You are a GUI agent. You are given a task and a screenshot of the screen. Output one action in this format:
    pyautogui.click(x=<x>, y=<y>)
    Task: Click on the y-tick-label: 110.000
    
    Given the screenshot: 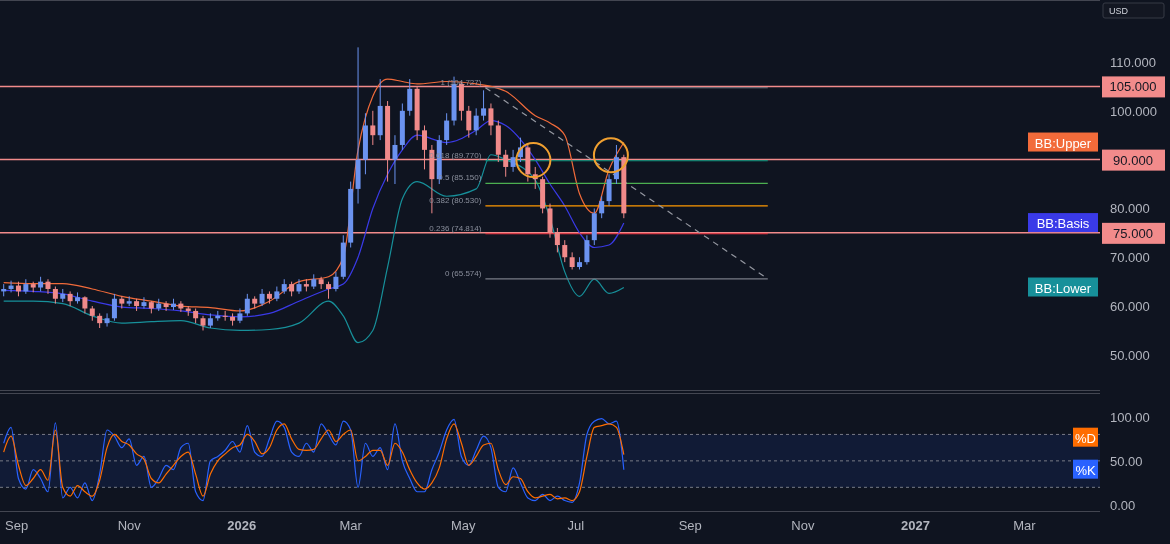 What is the action you would take?
    pyautogui.click(x=1133, y=62)
    